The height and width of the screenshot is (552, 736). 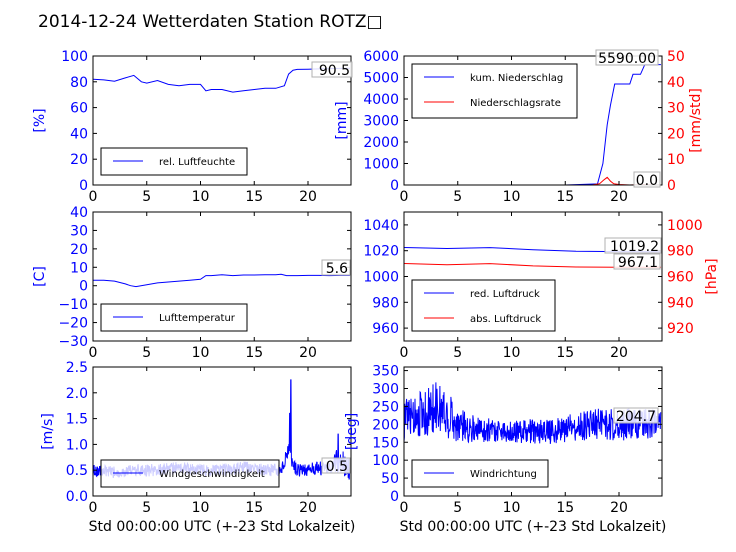 I want to click on value-annotation: 5.6, so click(x=337, y=269).